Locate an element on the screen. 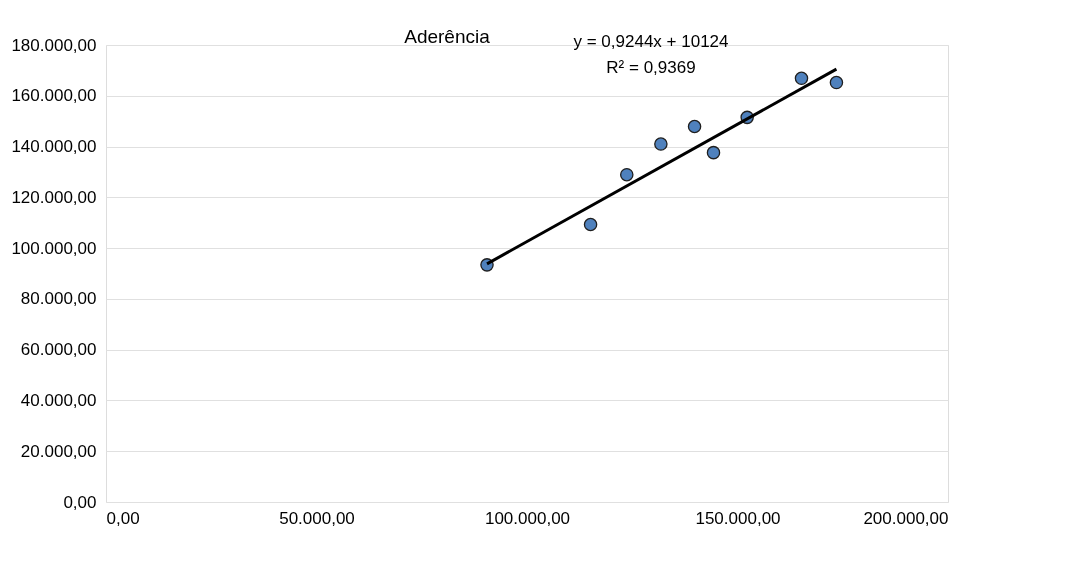  y-tick-label: 140.000,00 is located at coordinates (54, 147).